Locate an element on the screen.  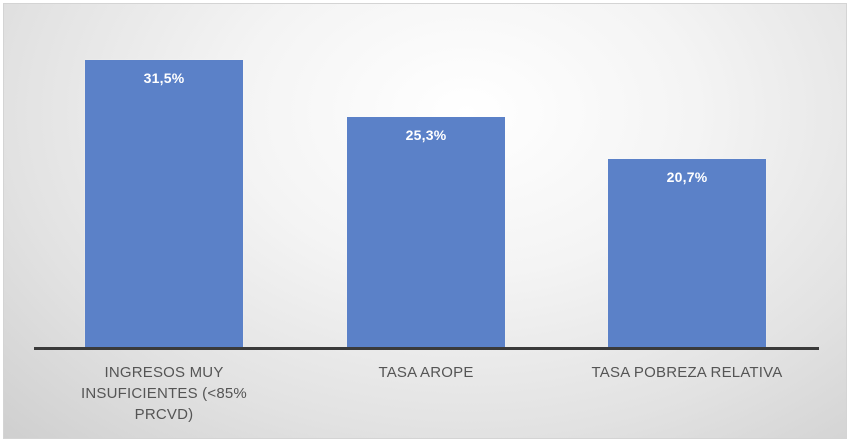
category-label-line: INGRESOS MUY is located at coordinates (164, 372).